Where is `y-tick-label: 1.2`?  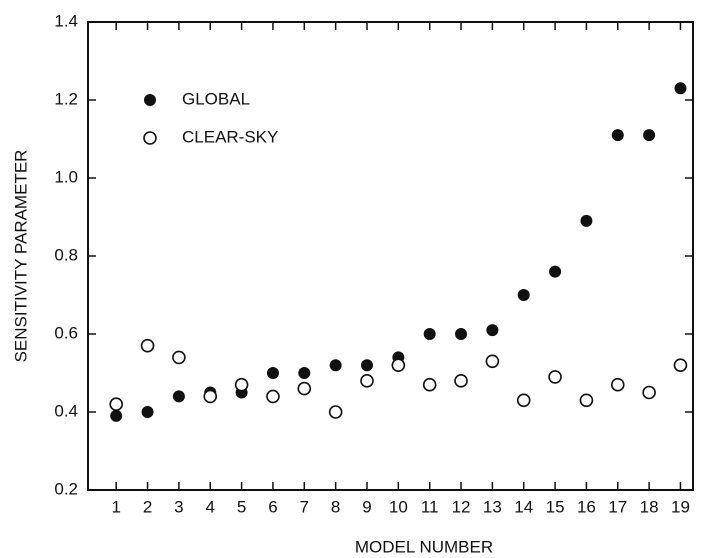
y-tick-label: 1.2 is located at coordinates (66, 98).